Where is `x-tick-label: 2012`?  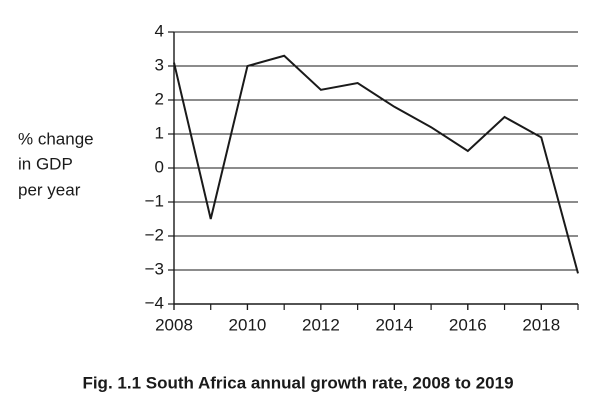
x-tick-label: 2012 is located at coordinates (321, 324).